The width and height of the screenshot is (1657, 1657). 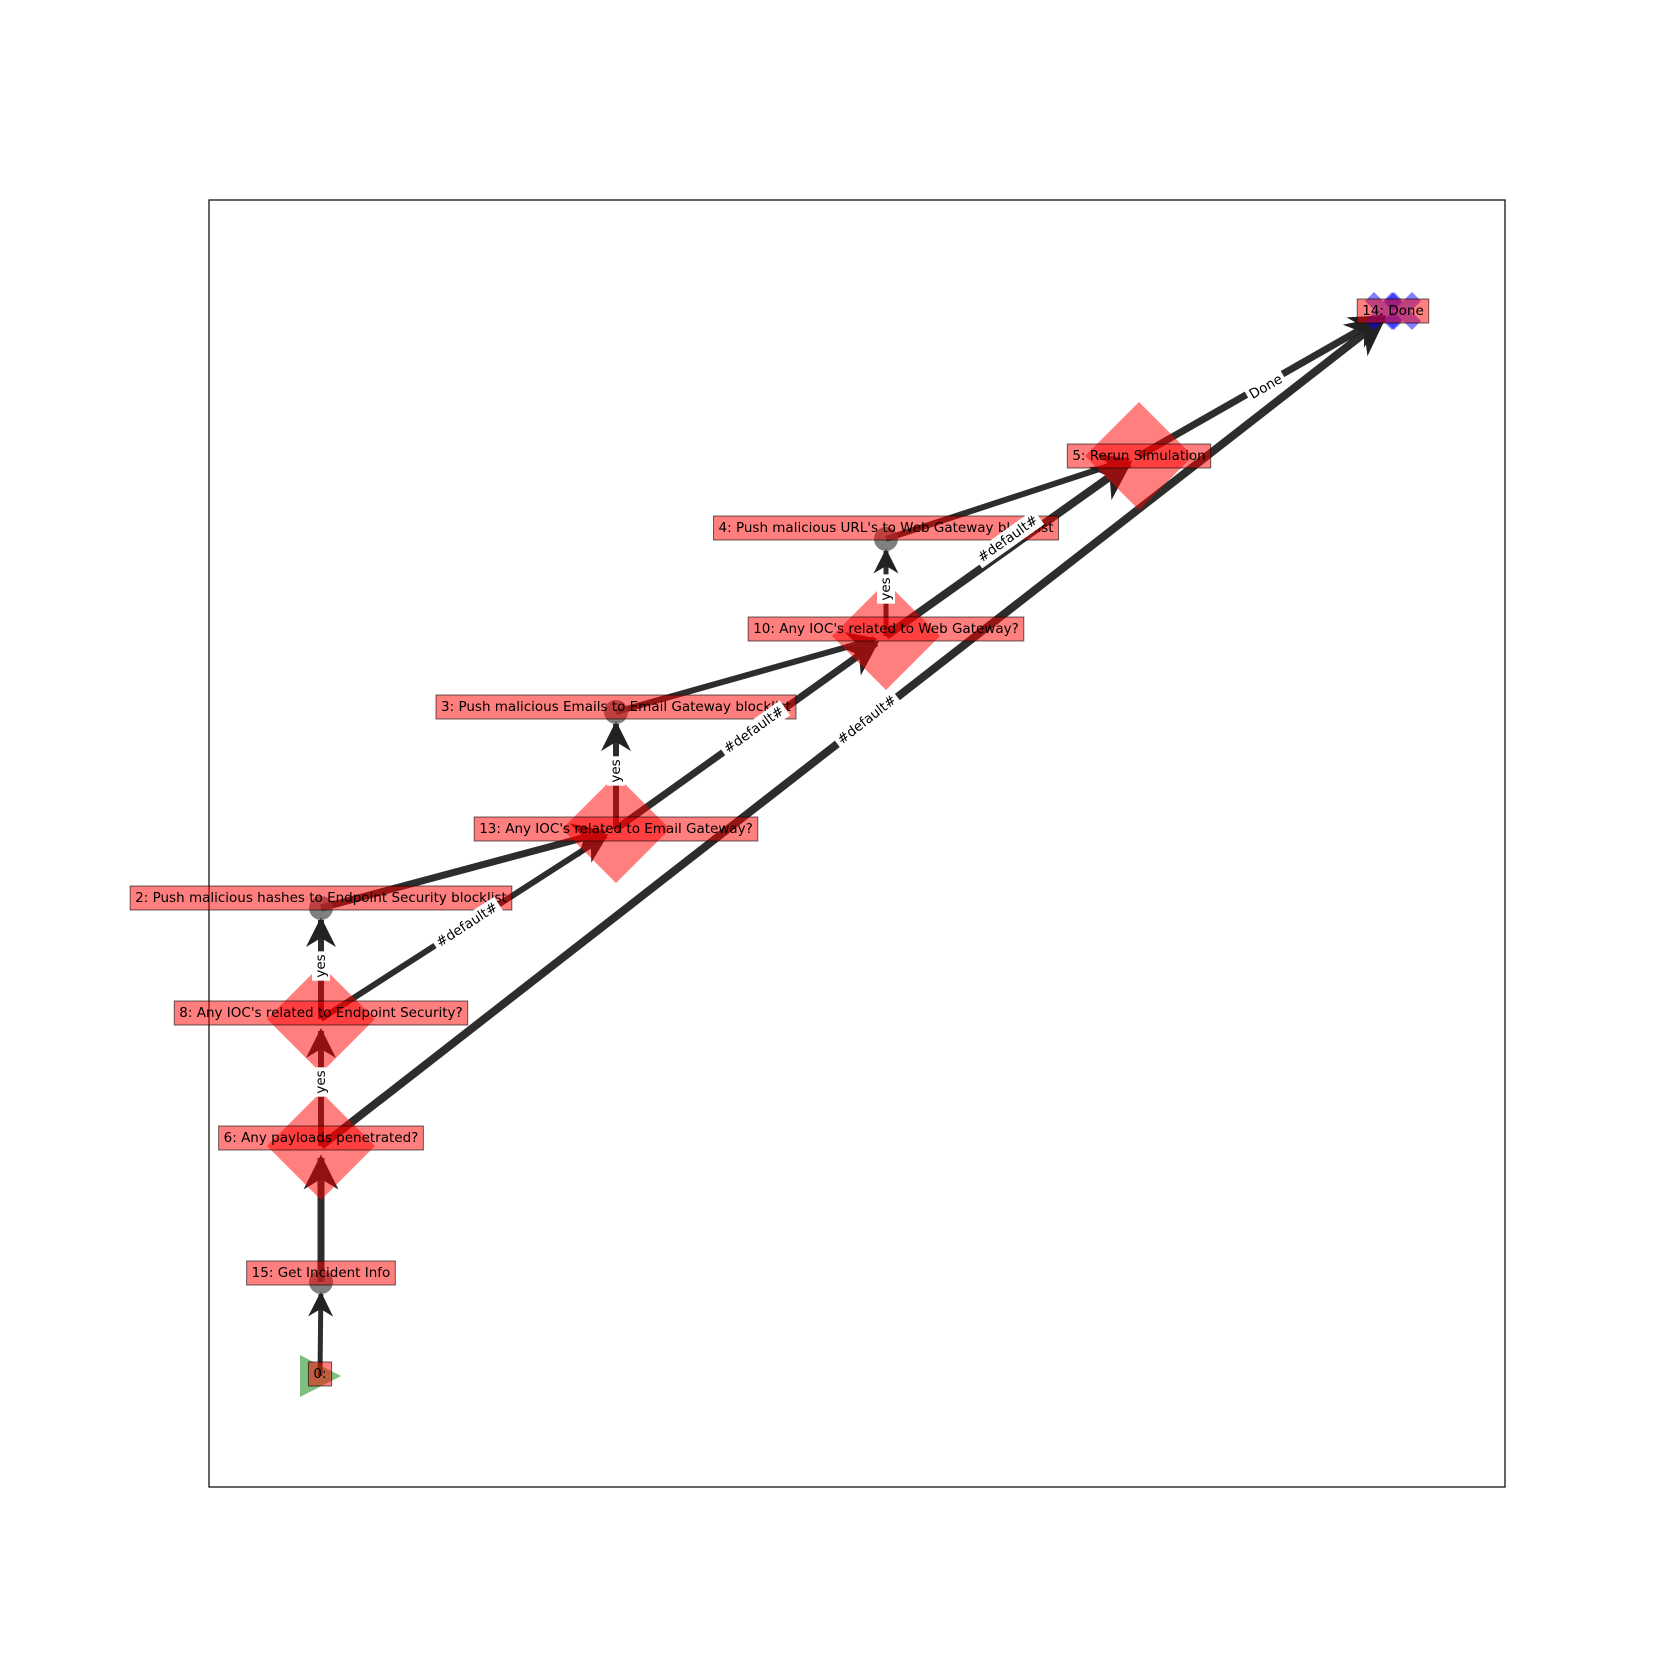 I want to click on edge-label: #default#, so click(x=867, y=720).